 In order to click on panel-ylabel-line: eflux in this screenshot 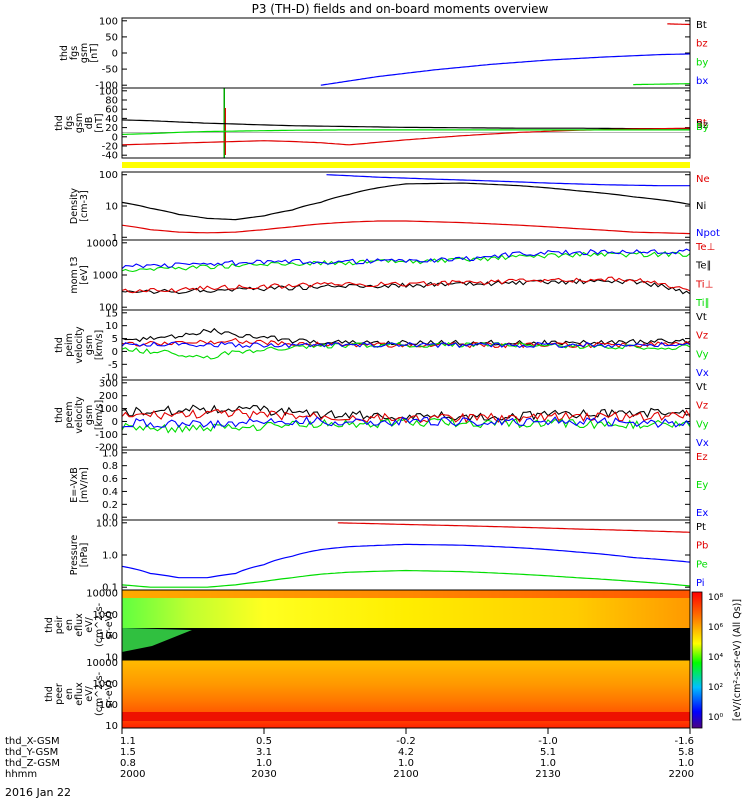, I will do `click(79, 625)`.